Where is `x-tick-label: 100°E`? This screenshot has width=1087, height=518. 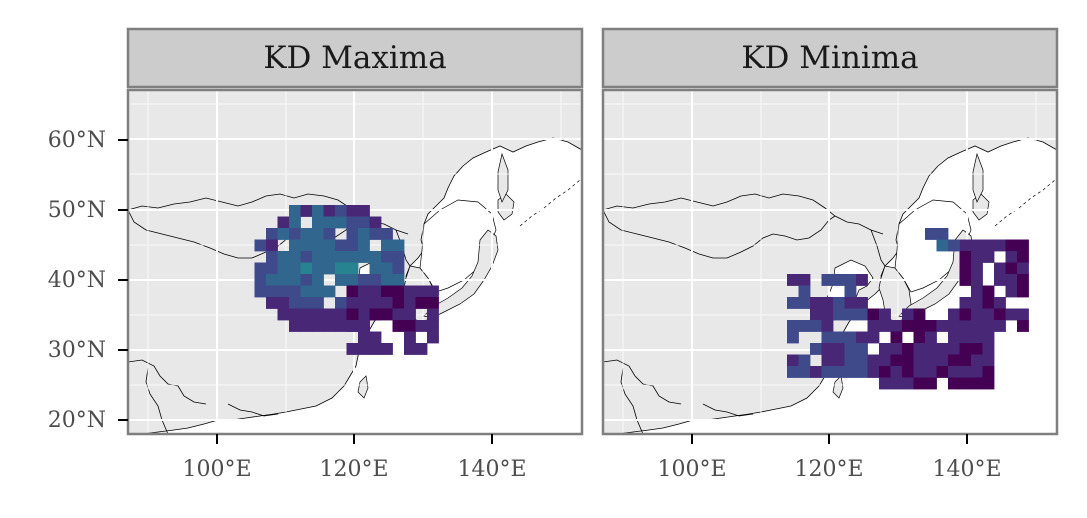 x-tick-label: 100°E is located at coordinates (691, 469).